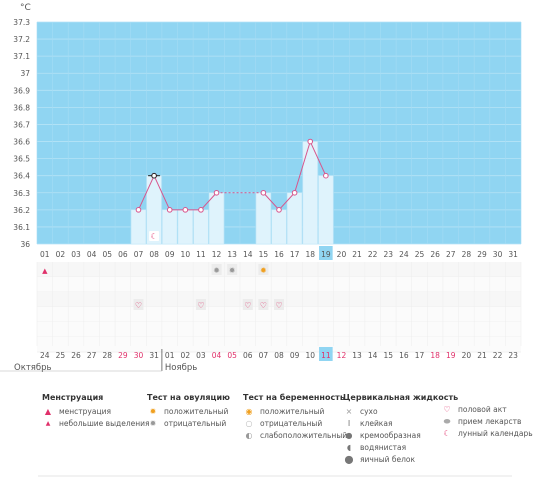 The height and width of the screenshot is (478, 550). Describe the element at coordinates (25, 8) in the screenshot. I see `unit-label: °C` at that location.